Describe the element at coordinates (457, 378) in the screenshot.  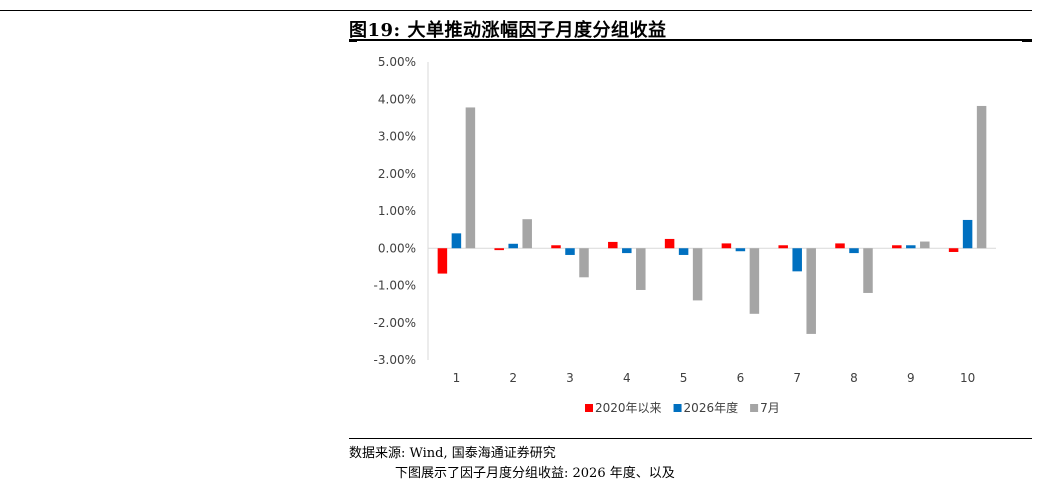
I see `x-tick-label: 1` at that location.